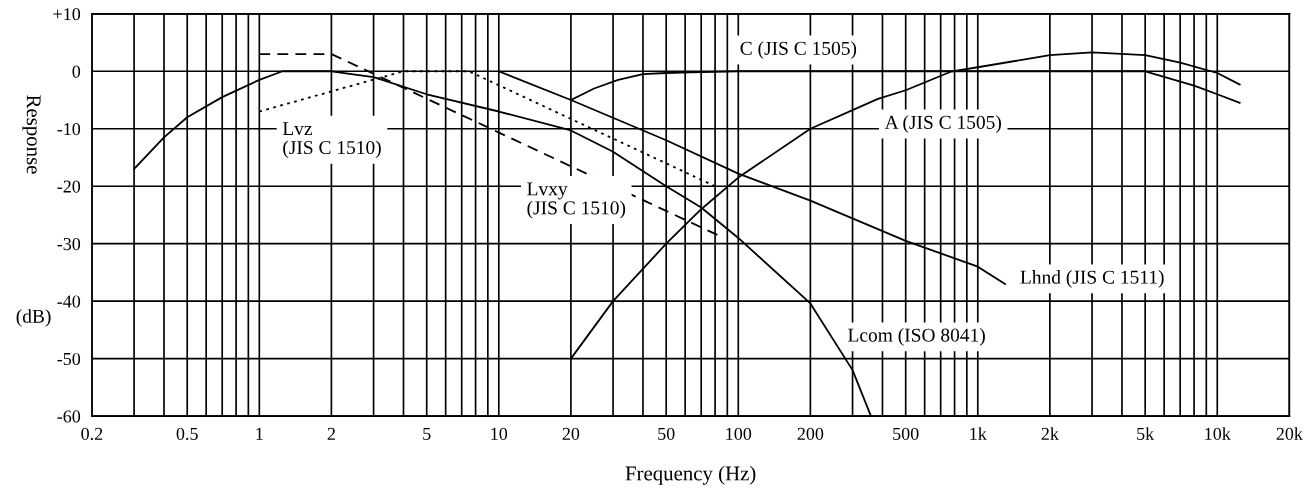 The image size is (1313, 493). Describe the element at coordinates (33, 318) in the screenshot. I see `text: (dB)` at that location.